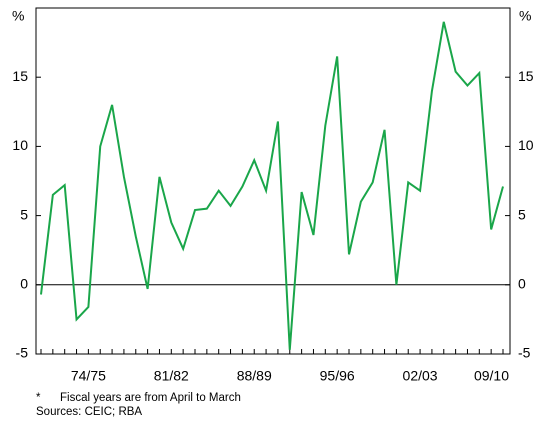 The image size is (545, 421). What do you see at coordinates (526, 76) in the screenshot?
I see `y2-tick-label: 15` at bounding box center [526, 76].